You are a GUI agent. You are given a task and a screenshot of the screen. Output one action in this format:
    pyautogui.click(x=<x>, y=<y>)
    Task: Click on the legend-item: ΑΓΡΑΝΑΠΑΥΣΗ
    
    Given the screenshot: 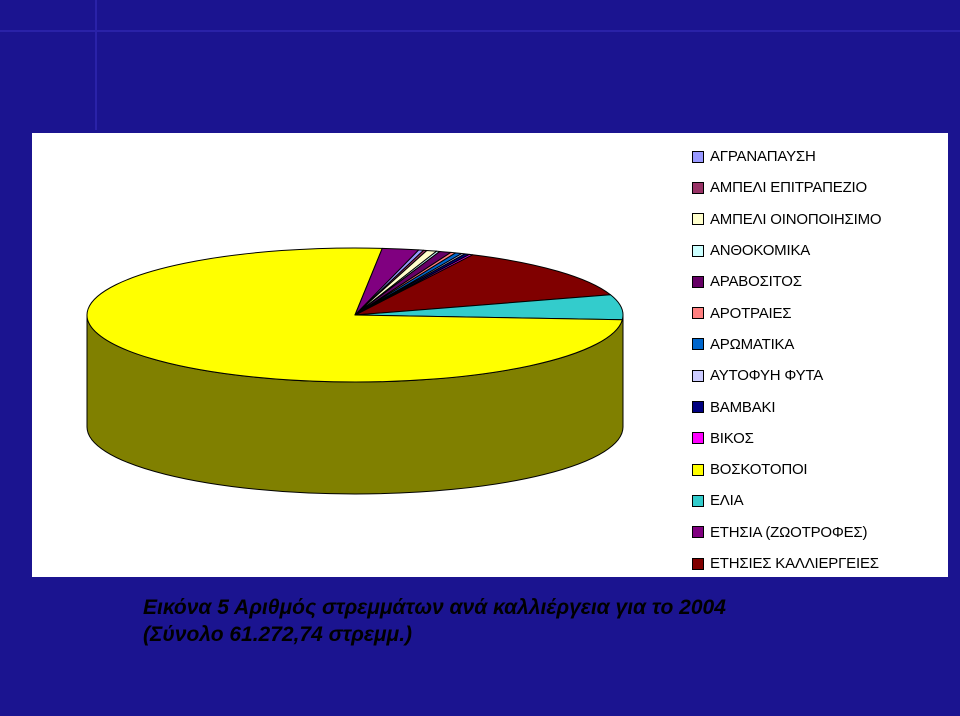 What is the action you would take?
    pyautogui.click(x=817, y=156)
    